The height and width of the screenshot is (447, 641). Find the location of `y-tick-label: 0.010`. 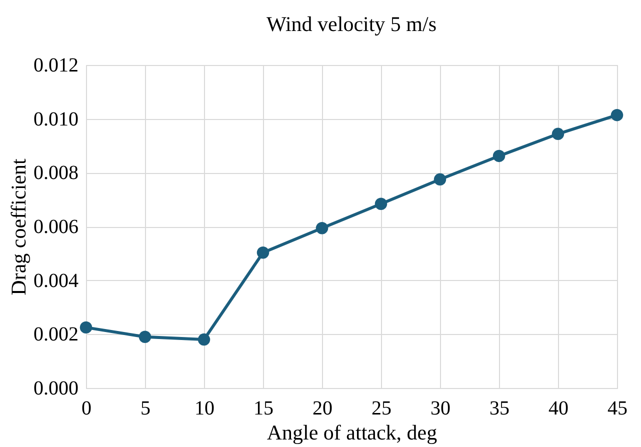

y-tick-label: 0.010 is located at coordinates (56, 119).